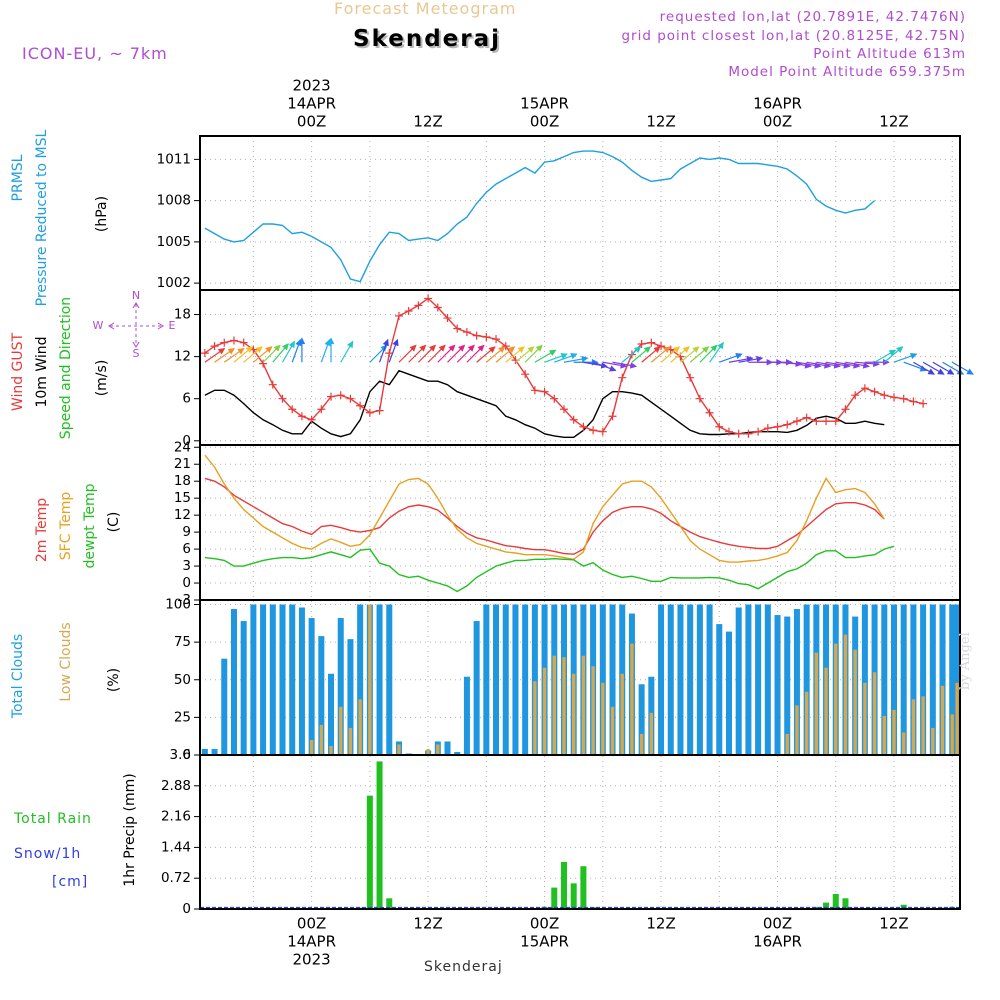 This screenshot has width=1000, height=1000. What do you see at coordinates (186, 755) in the screenshot?
I see `y-tick-label: 0` at bounding box center [186, 755].